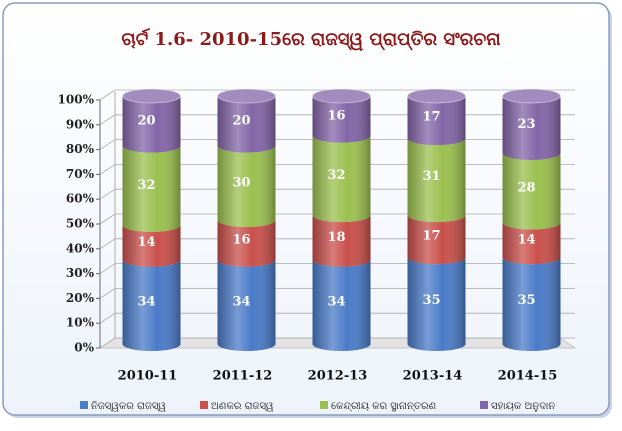 Image resolution: width=622 pixels, height=431 pixels. What do you see at coordinates (526, 124) in the screenshot?
I see `data-label: 23` at bounding box center [526, 124].